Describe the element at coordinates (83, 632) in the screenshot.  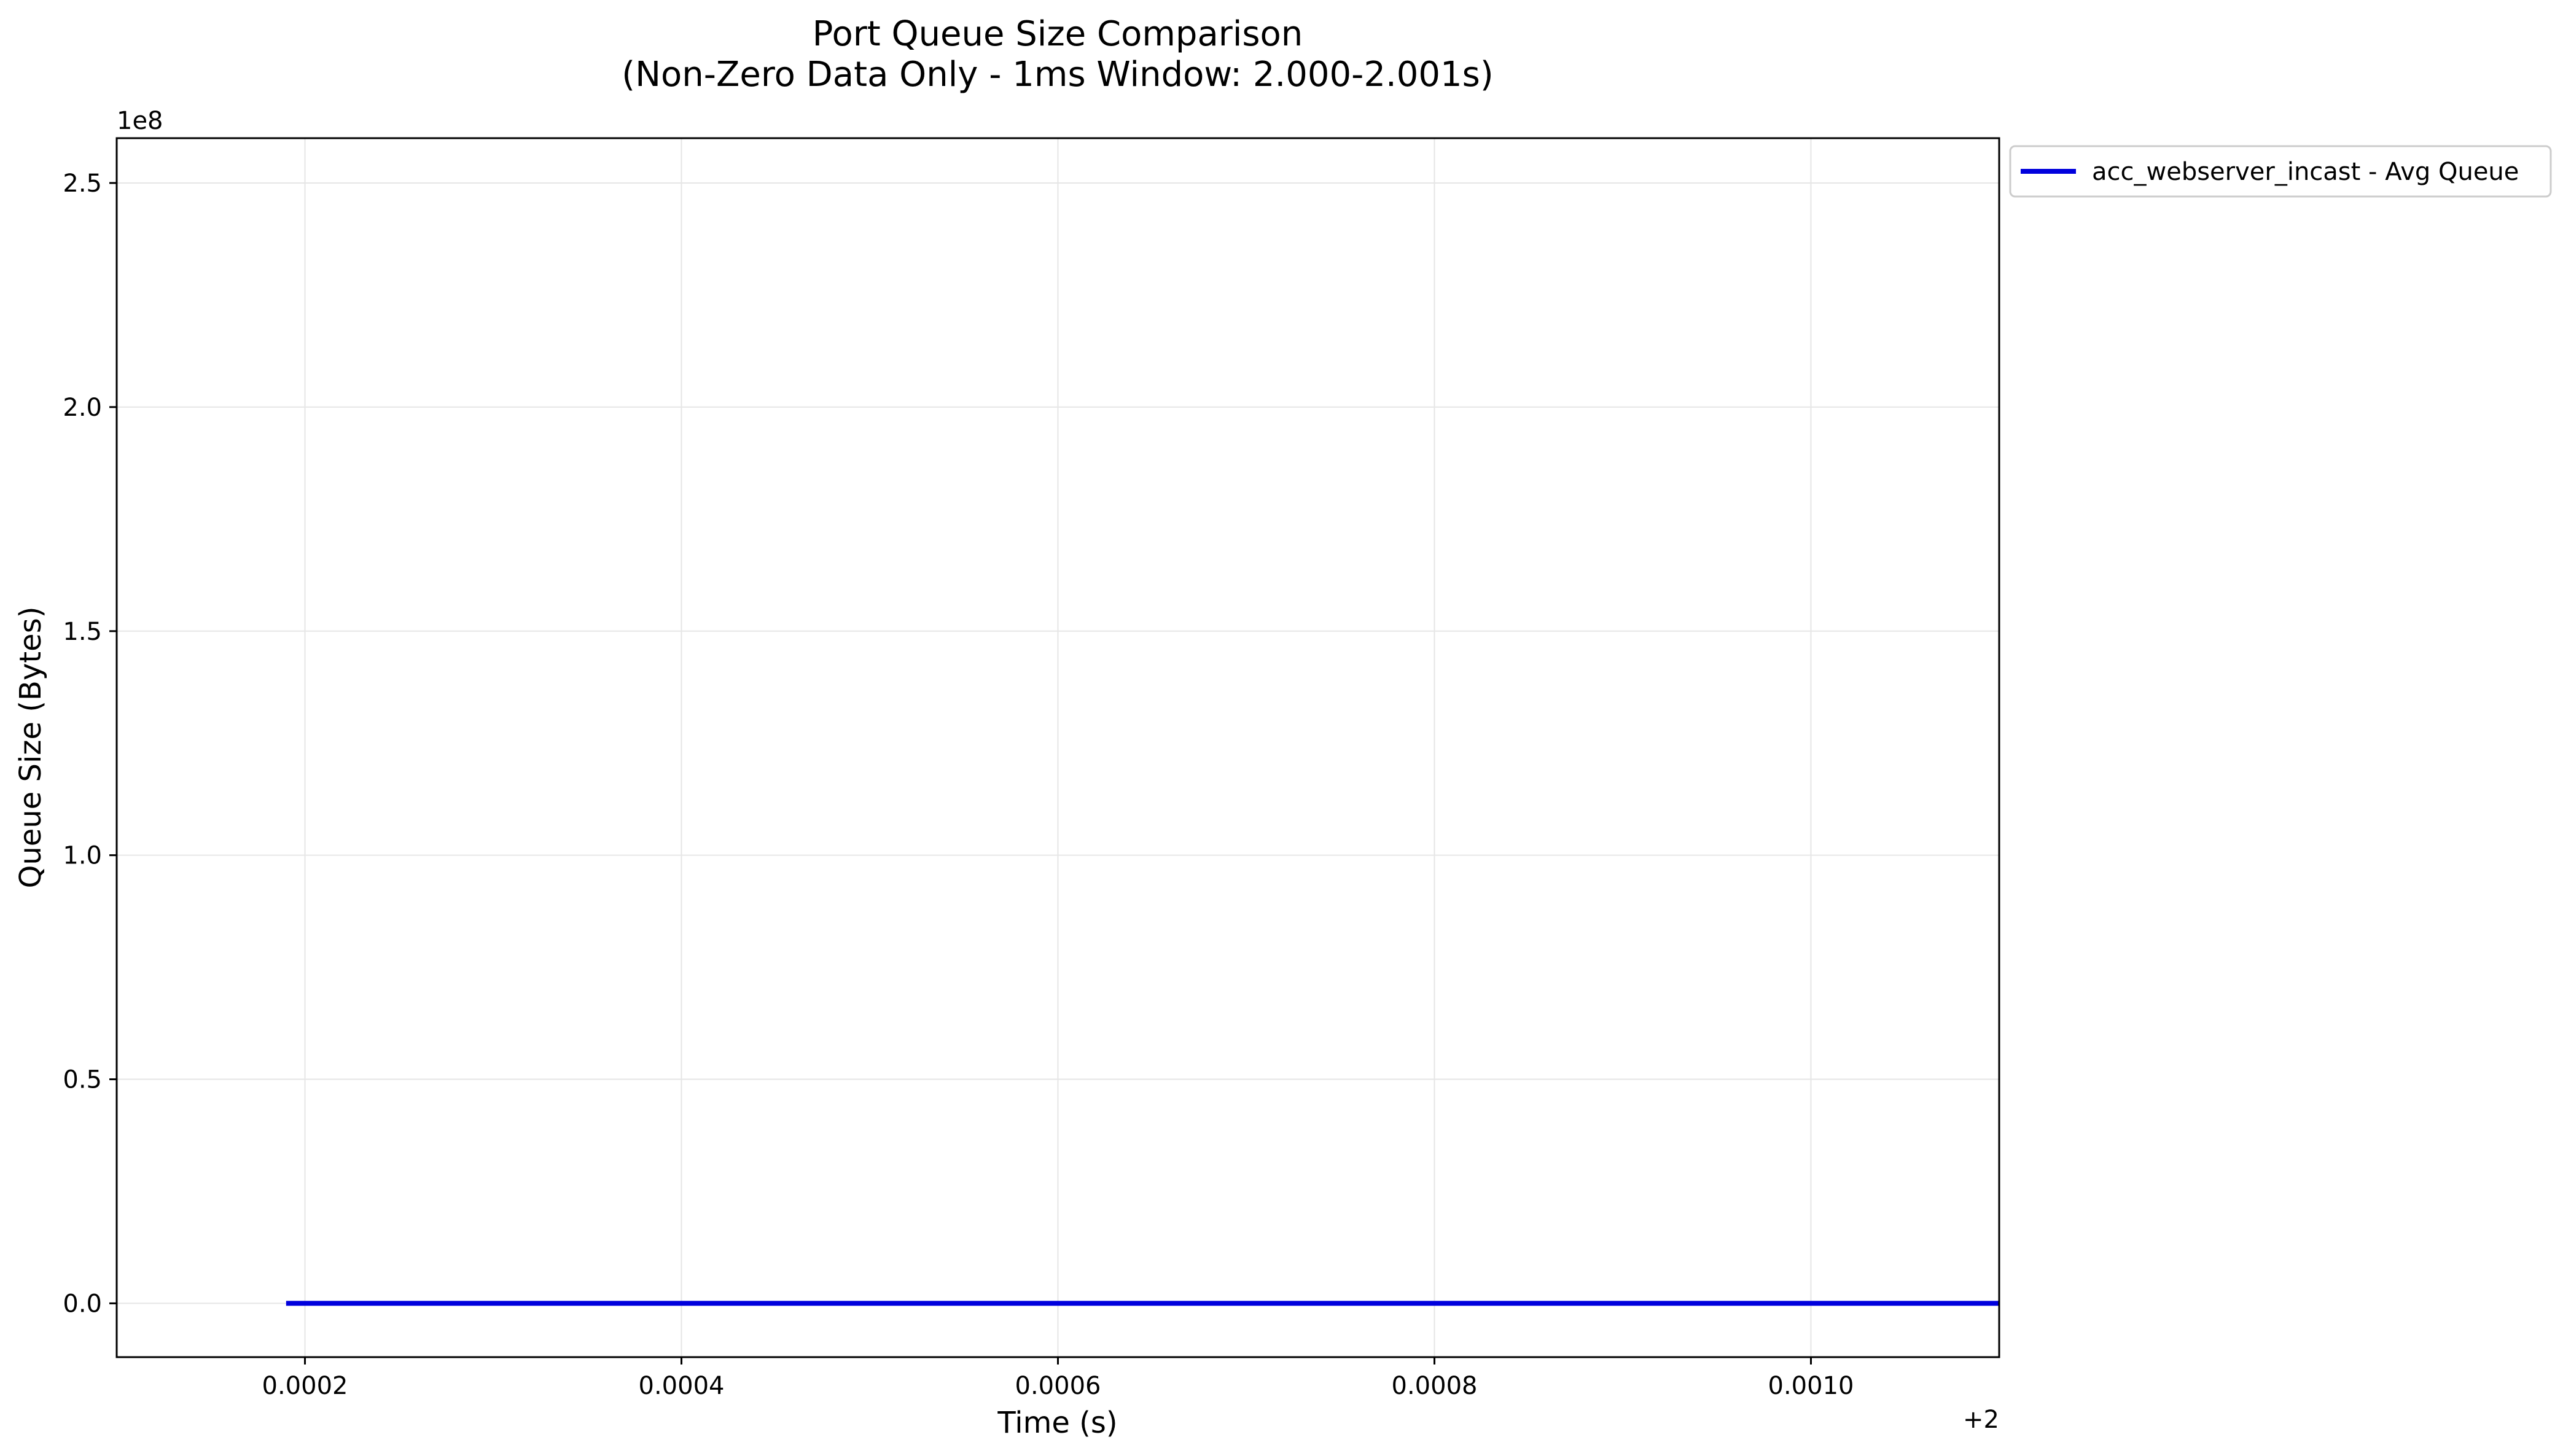
I see `y-tick-label: 1.5` at that location.